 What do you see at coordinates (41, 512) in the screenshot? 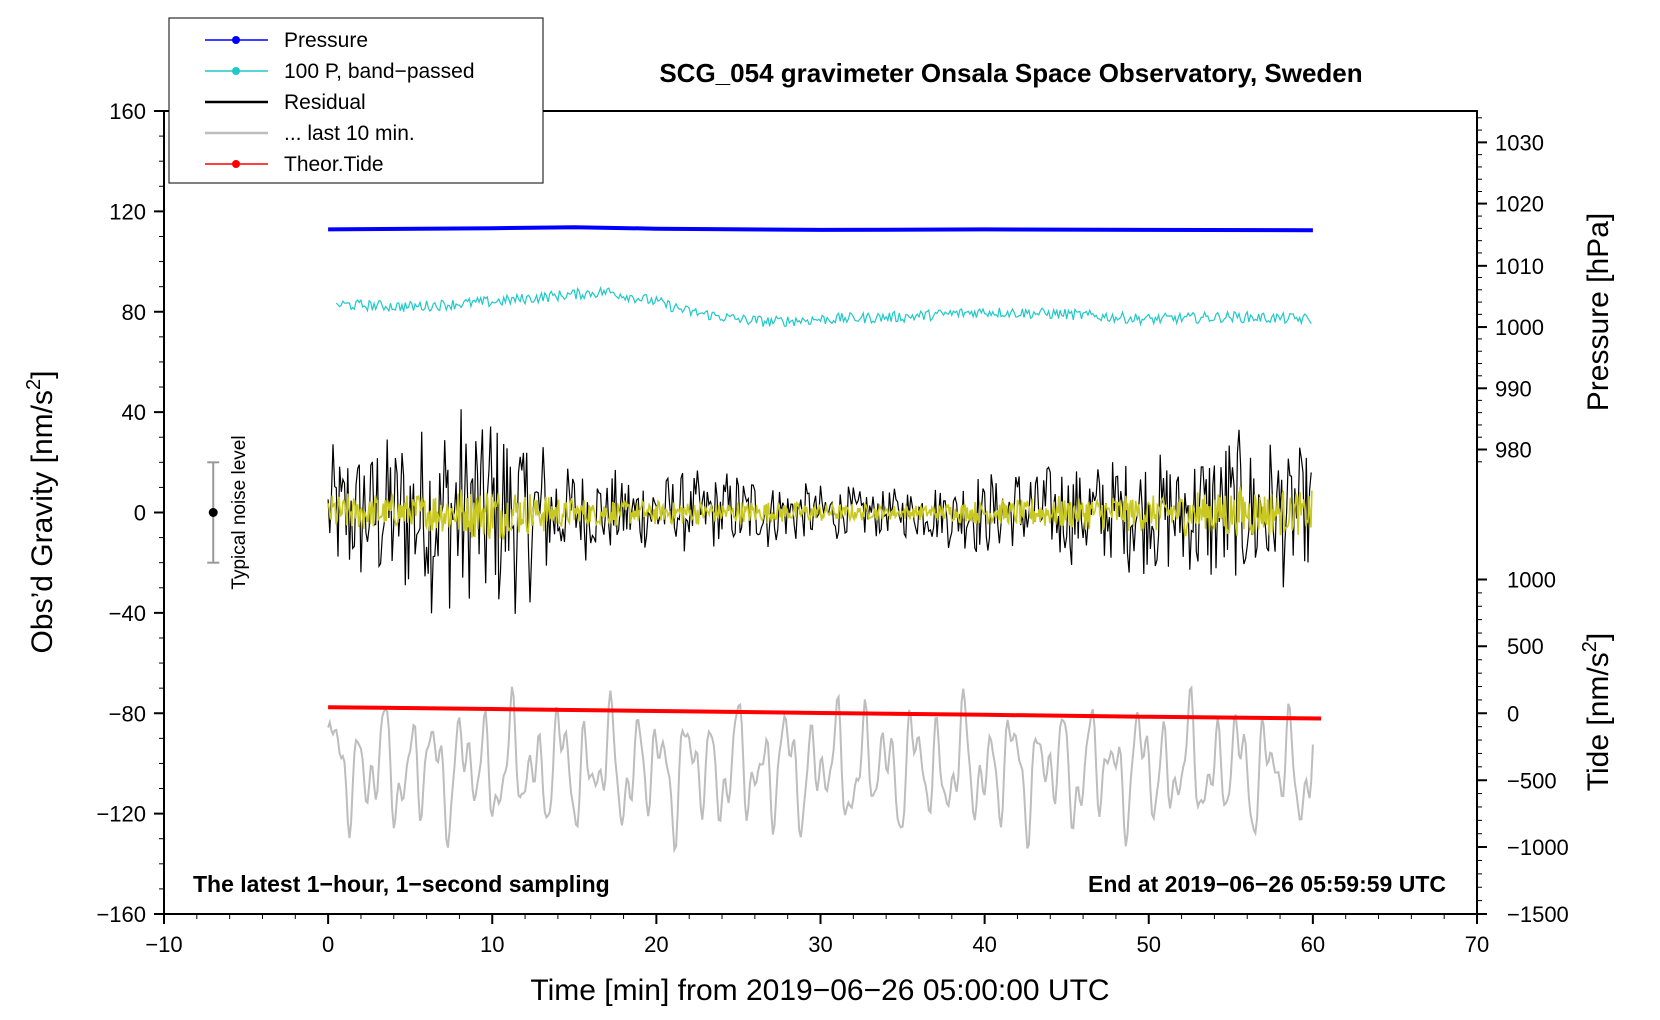
I see `y-axis-left-title: Obs’d Gravity [nm/s2]` at bounding box center [41, 512].